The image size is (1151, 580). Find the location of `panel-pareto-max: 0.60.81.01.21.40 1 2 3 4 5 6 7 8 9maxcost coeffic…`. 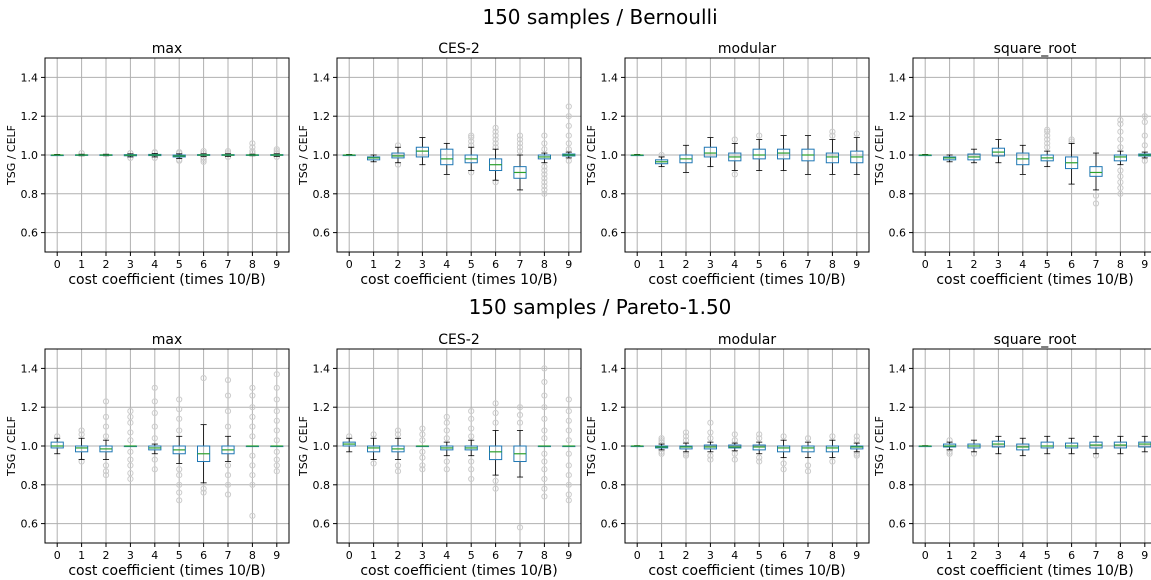

panel-pareto-max: 0.60.81.01.21.40 1 2 3 4 5 6 7 8 9maxcost coeffic… is located at coordinates (147, 455).